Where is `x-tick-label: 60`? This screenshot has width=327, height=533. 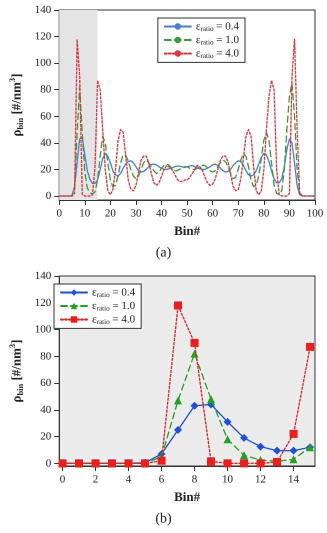
x-tick-label: 60 is located at coordinates (213, 214).